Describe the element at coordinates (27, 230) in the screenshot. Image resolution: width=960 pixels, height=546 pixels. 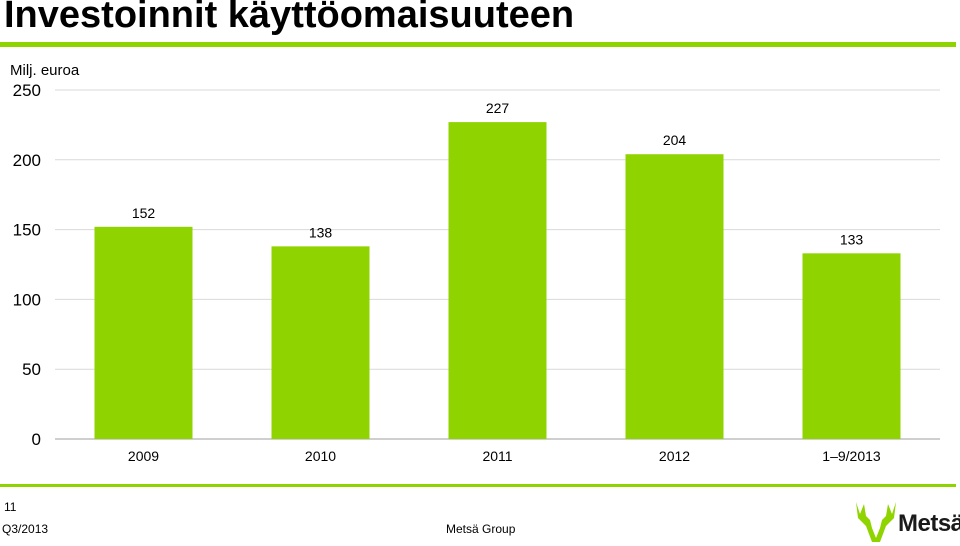
I see `y-tick-label: 150` at that location.